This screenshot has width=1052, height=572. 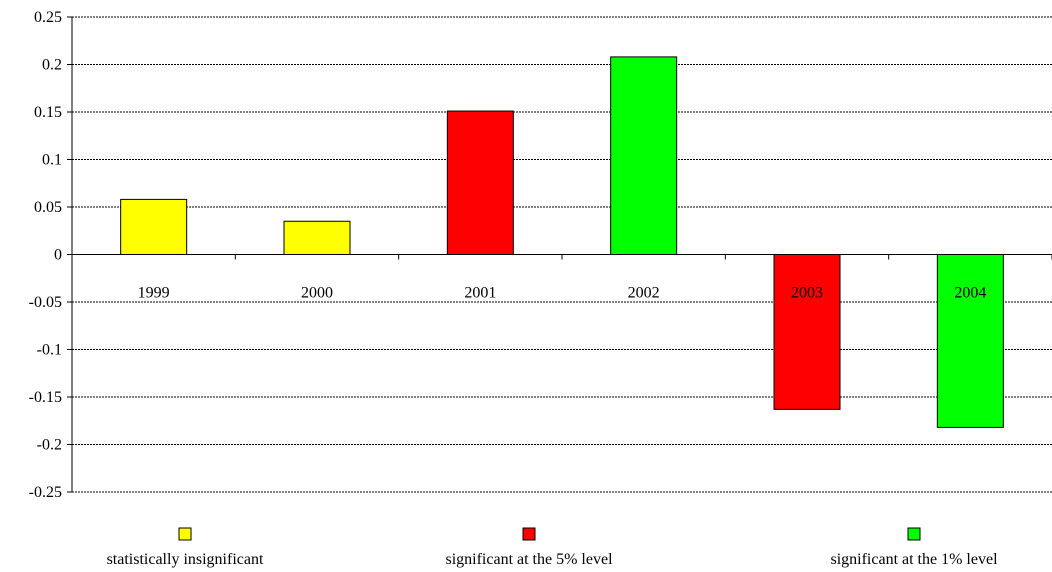 I want to click on x-tick-label: 2001, so click(x=480, y=293).